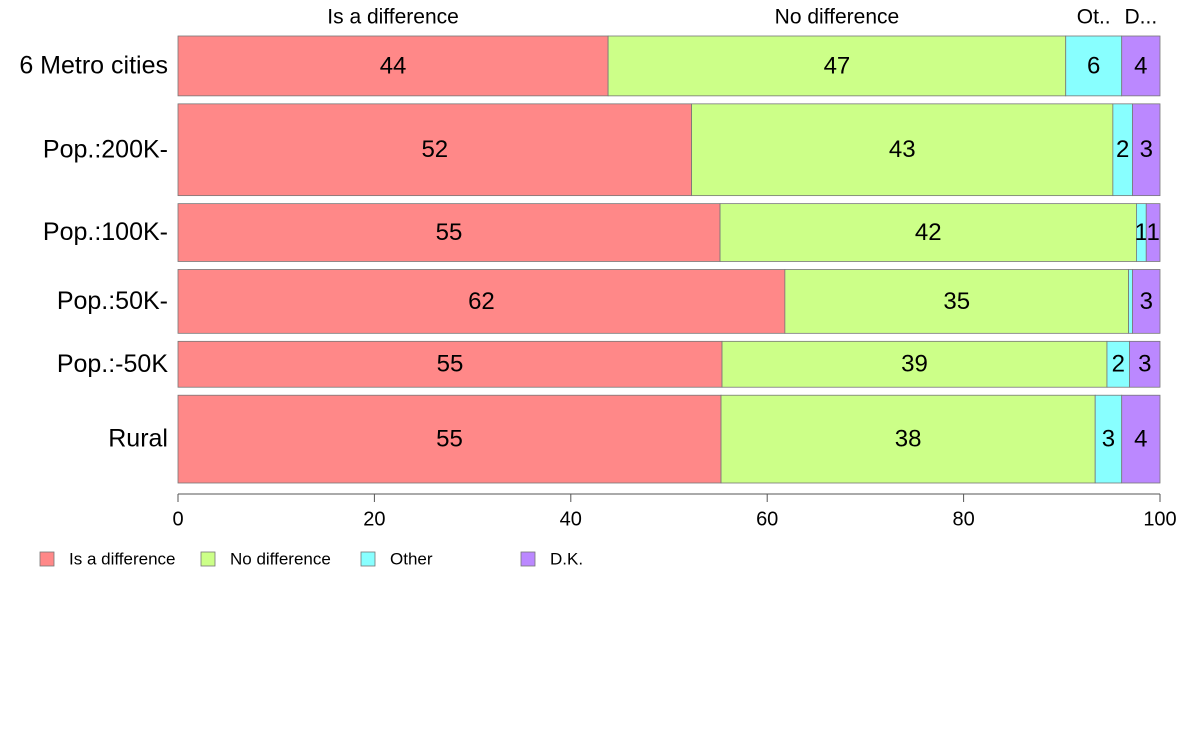 The width and height of the screenshot is (1188, 736). Describe the element at coordinates (571, 519) in the screenshot. I see `x-tick-label: 40` at that location.